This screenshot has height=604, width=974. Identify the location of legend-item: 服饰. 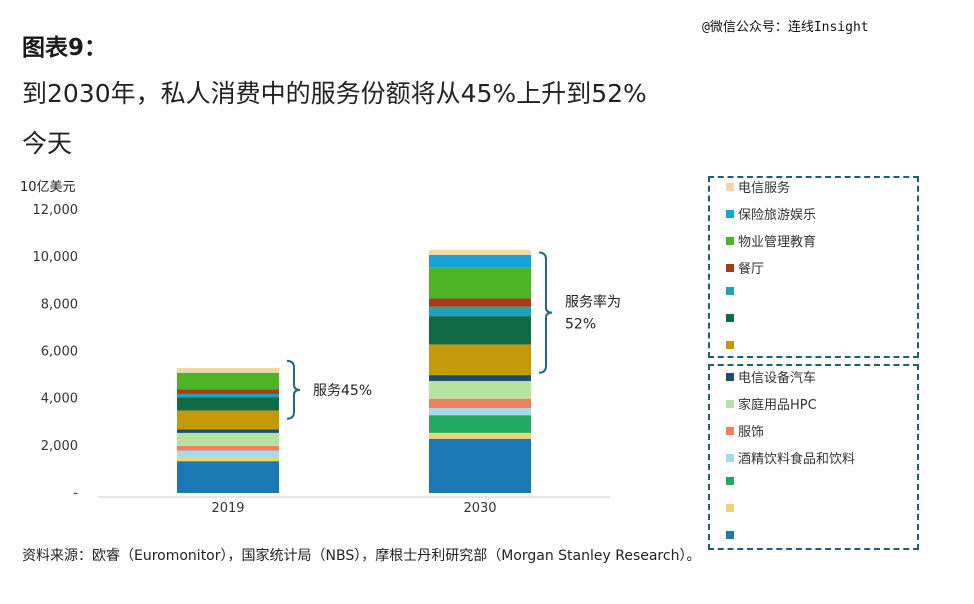
(745, 430).